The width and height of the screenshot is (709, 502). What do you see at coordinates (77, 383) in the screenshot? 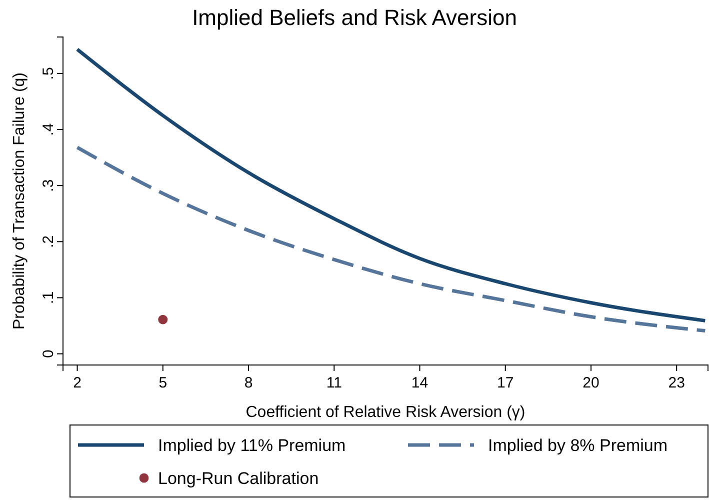
I see `x-tick-label: 2` at bounding box center [77, 383].